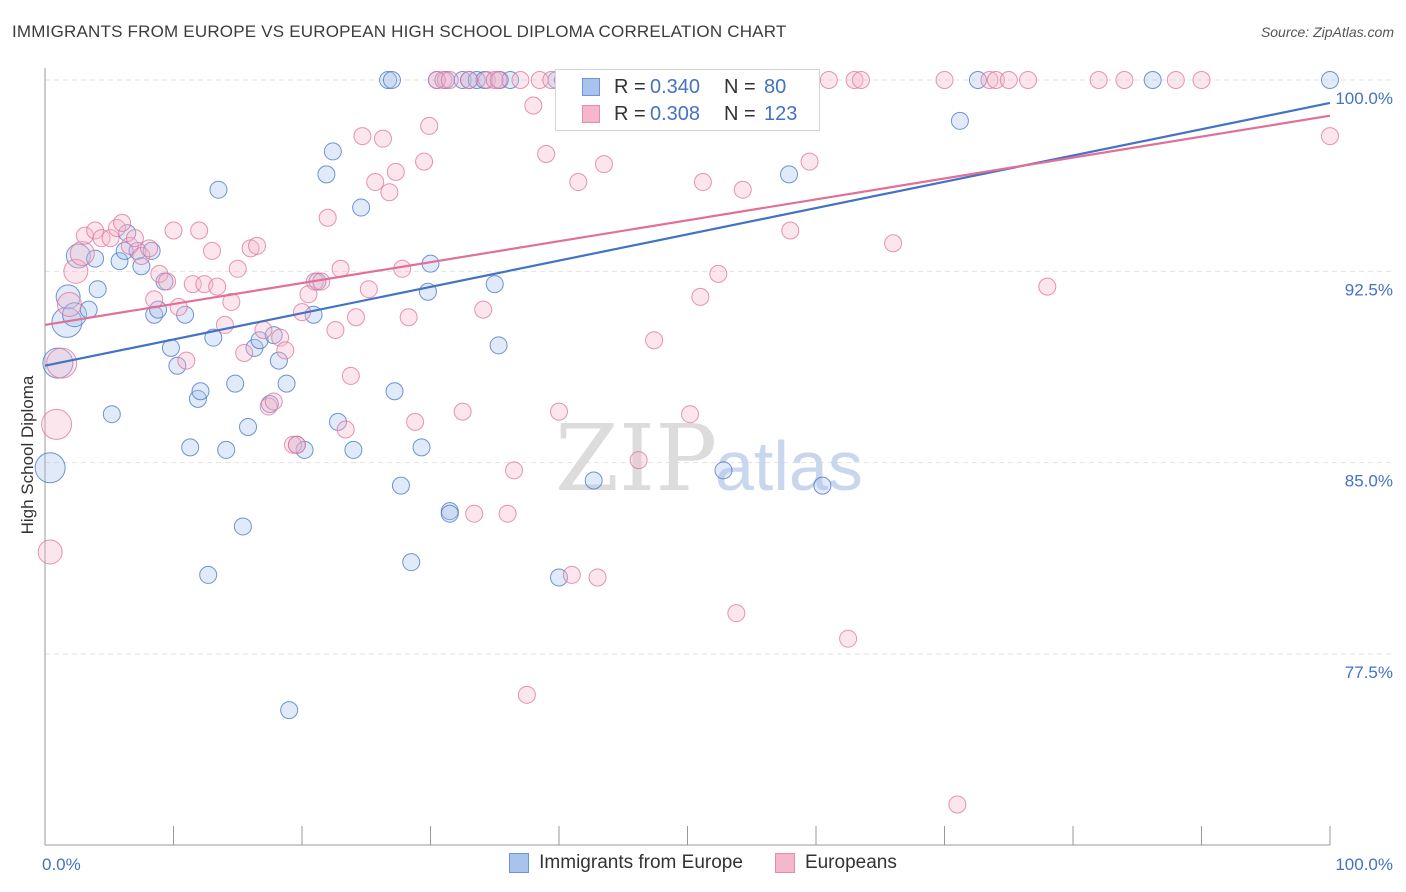 This screenshot has height=892, width=1406. I want to click on legend-row-blue: R = 0.340 N = 80, so click(671, 87).